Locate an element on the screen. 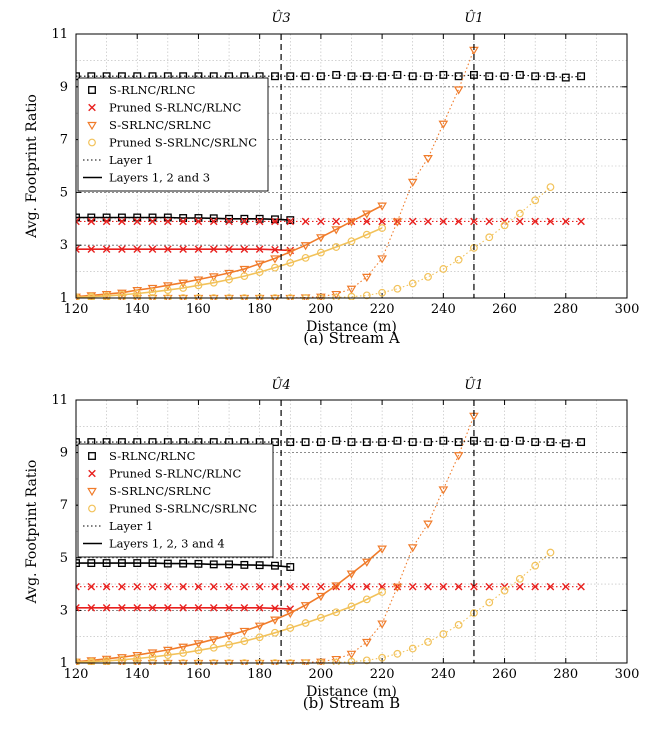 This screenshot has height=738, width=659. legend-item: S-RLNC/RLNC is located at coordinates (142, 90).